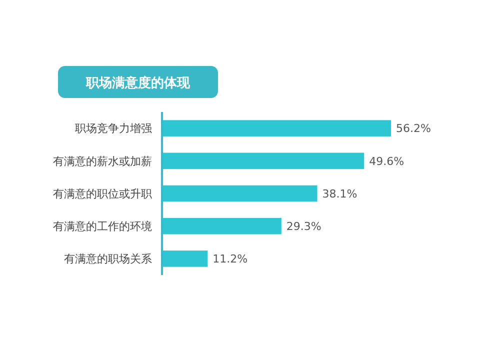 This screenshot has width=500, height=362. I want to click on data-label: 38.1%, so click(340, 193).